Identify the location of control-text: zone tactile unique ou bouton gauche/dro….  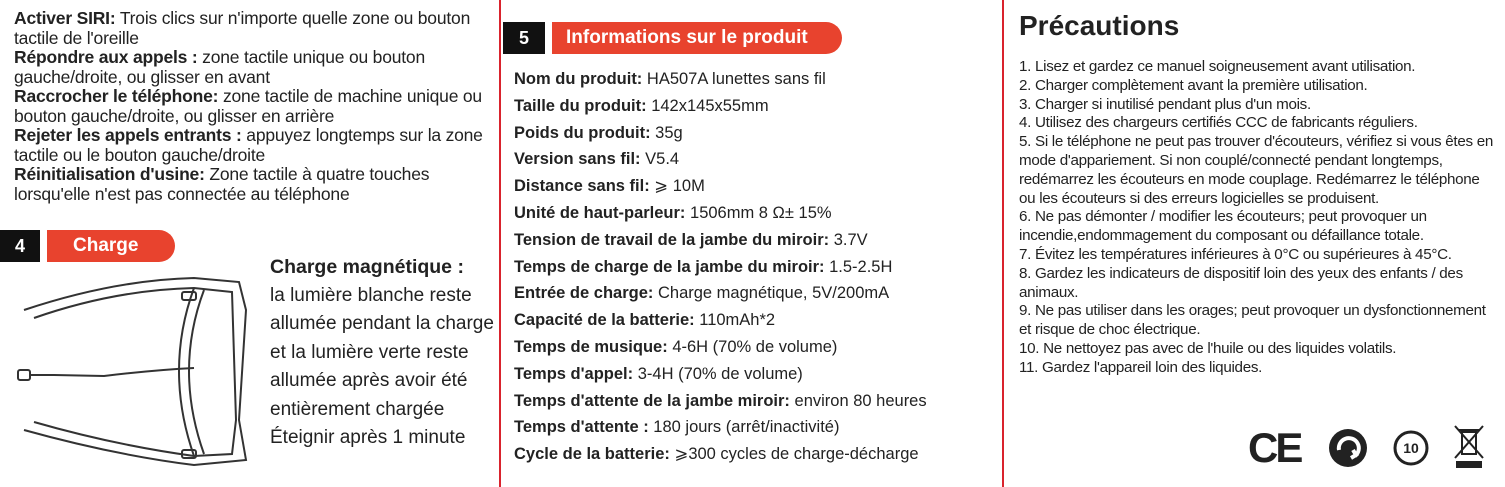
(220, 67).